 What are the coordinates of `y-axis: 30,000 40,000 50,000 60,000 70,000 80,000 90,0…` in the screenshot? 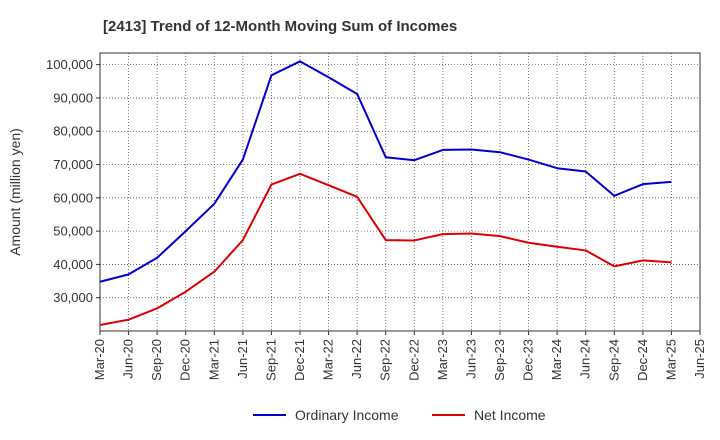 It's located at (73, 181).